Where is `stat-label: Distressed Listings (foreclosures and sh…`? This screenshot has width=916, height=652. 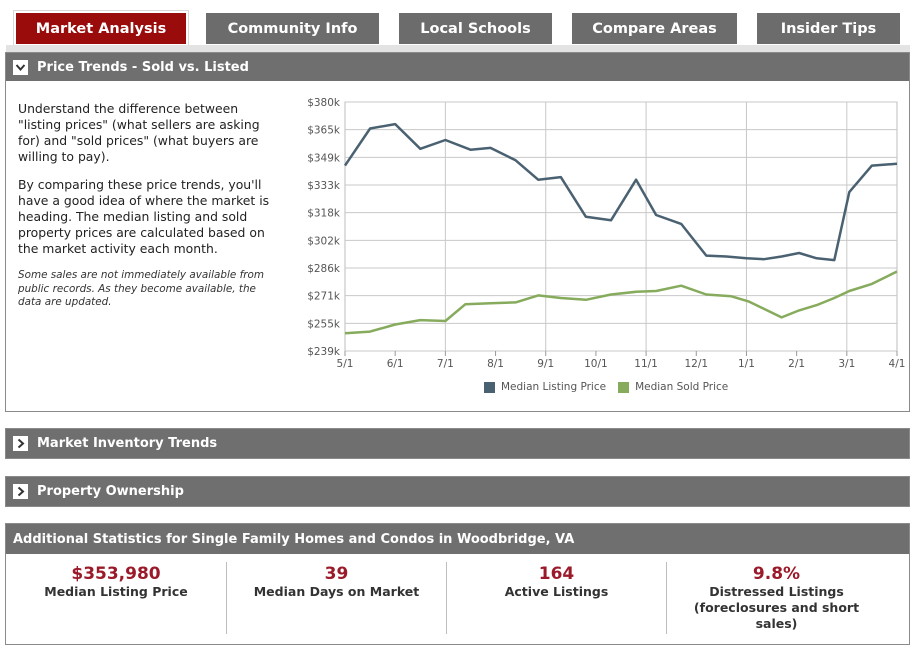
stat-label: Distressed Listings (foreclosures and sh… is located at coordinates (776, 607).